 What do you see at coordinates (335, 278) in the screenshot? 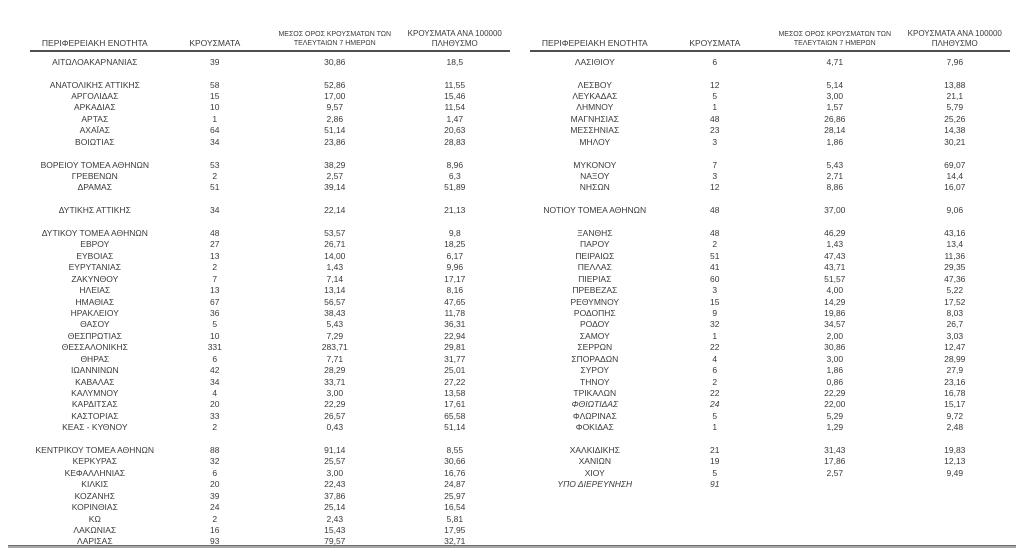
I see `cell-avg7: 7,14` at bounding box center [335, 278].